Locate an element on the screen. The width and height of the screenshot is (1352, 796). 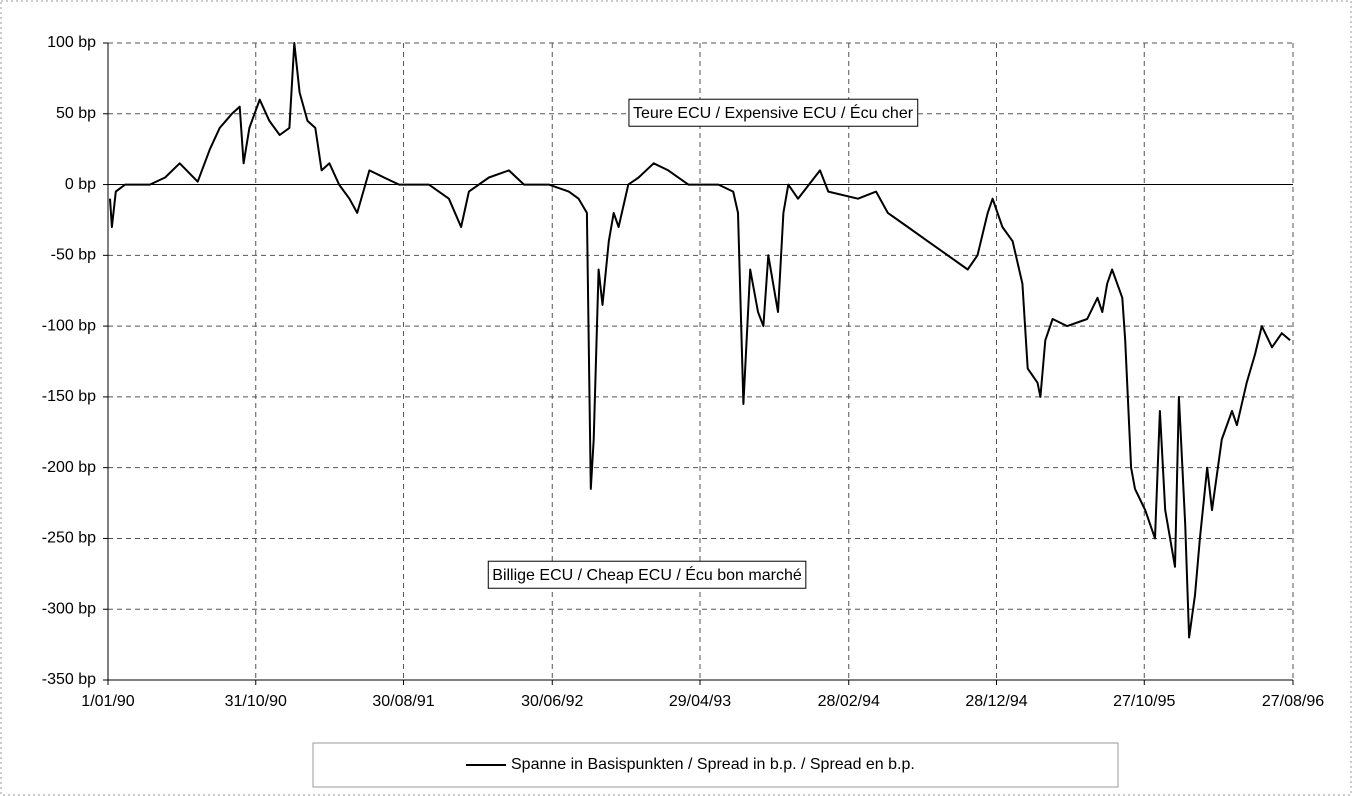
annotation: Teure ECU / Expensive ECU / Écu cher is located at coordinates (773, 112).